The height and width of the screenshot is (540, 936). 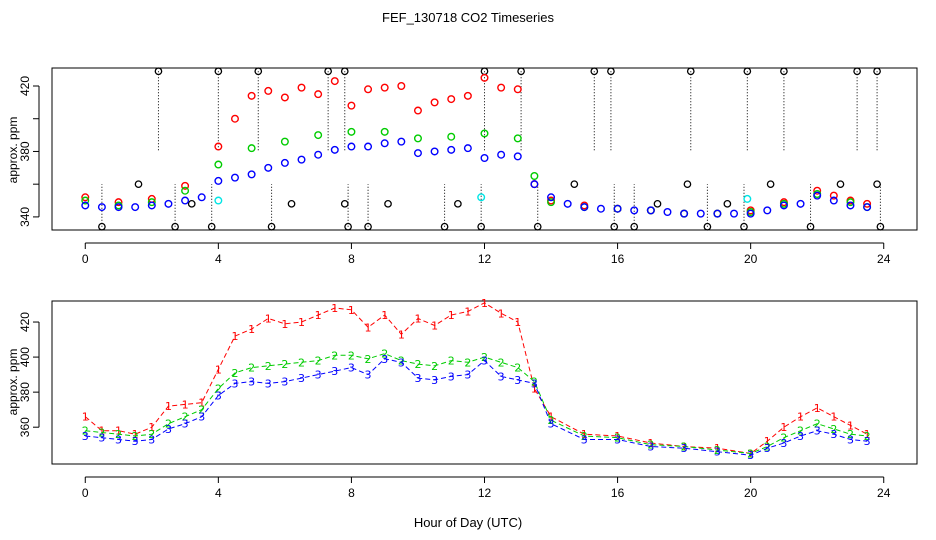 I want to click on x-tick-label: 16, so click(x=618, y=259).